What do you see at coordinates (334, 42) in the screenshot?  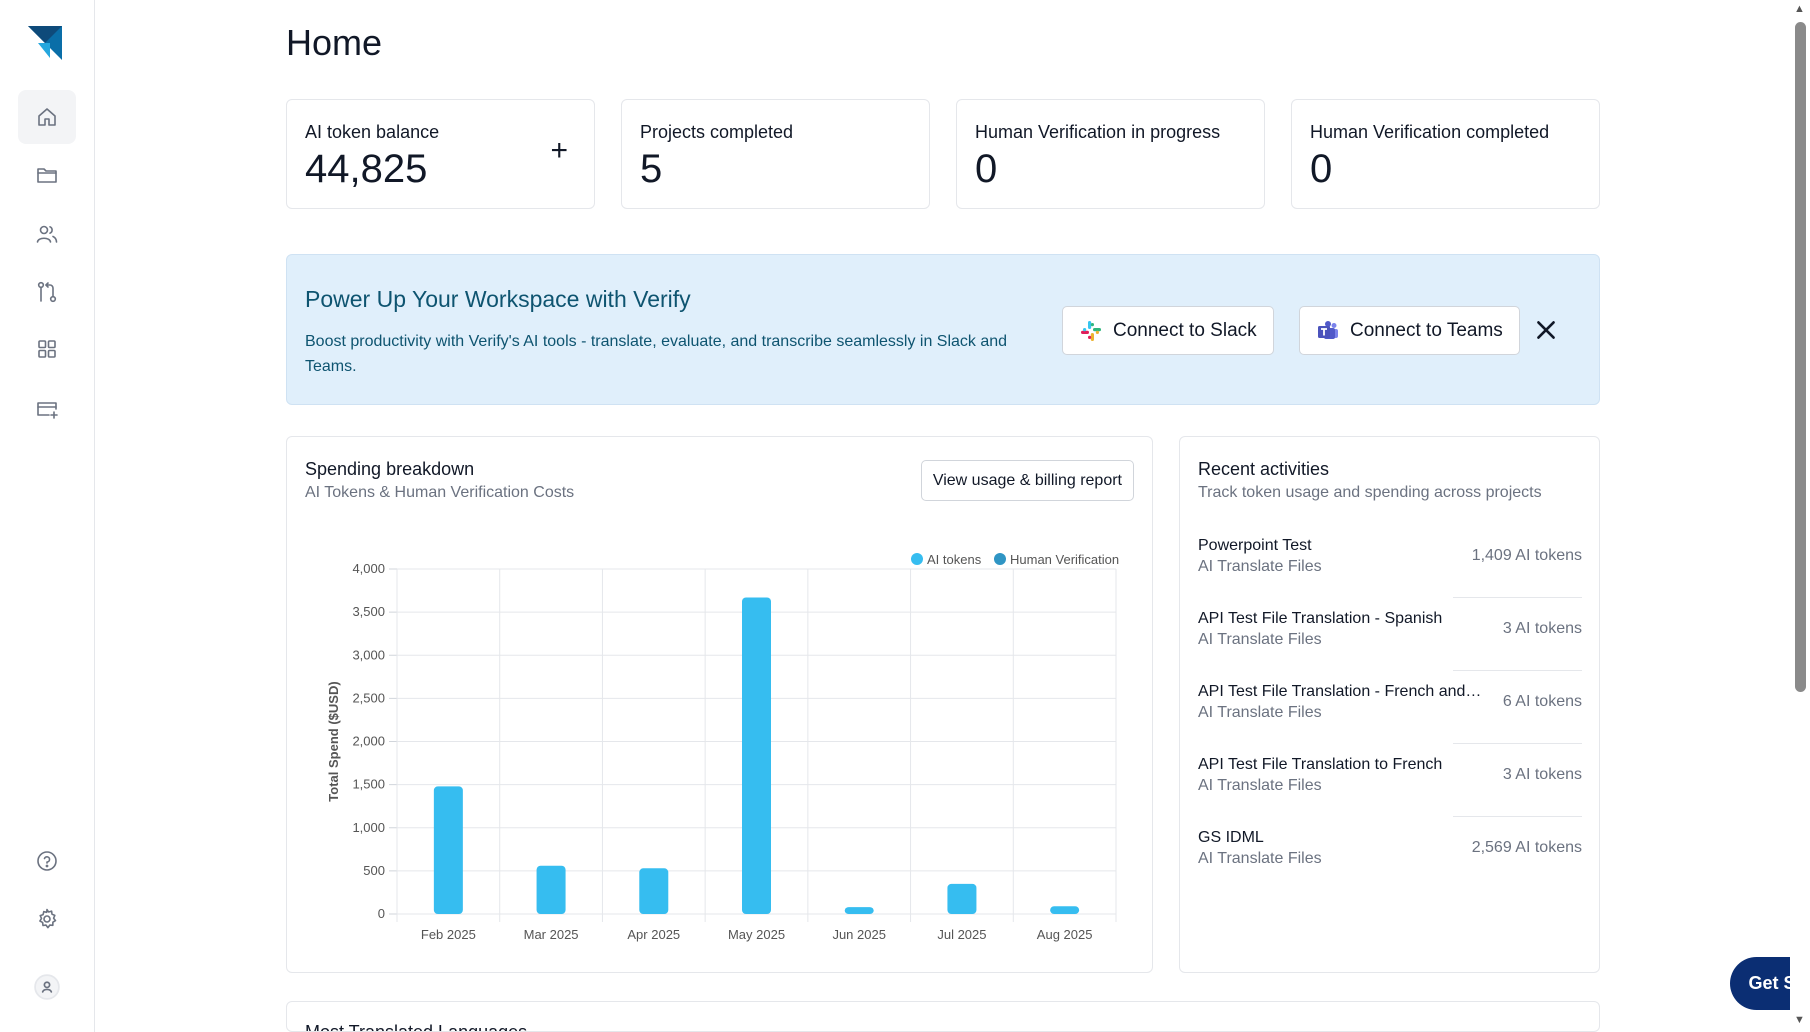 I see `page-title: Home` at bounding box center [334, 42].